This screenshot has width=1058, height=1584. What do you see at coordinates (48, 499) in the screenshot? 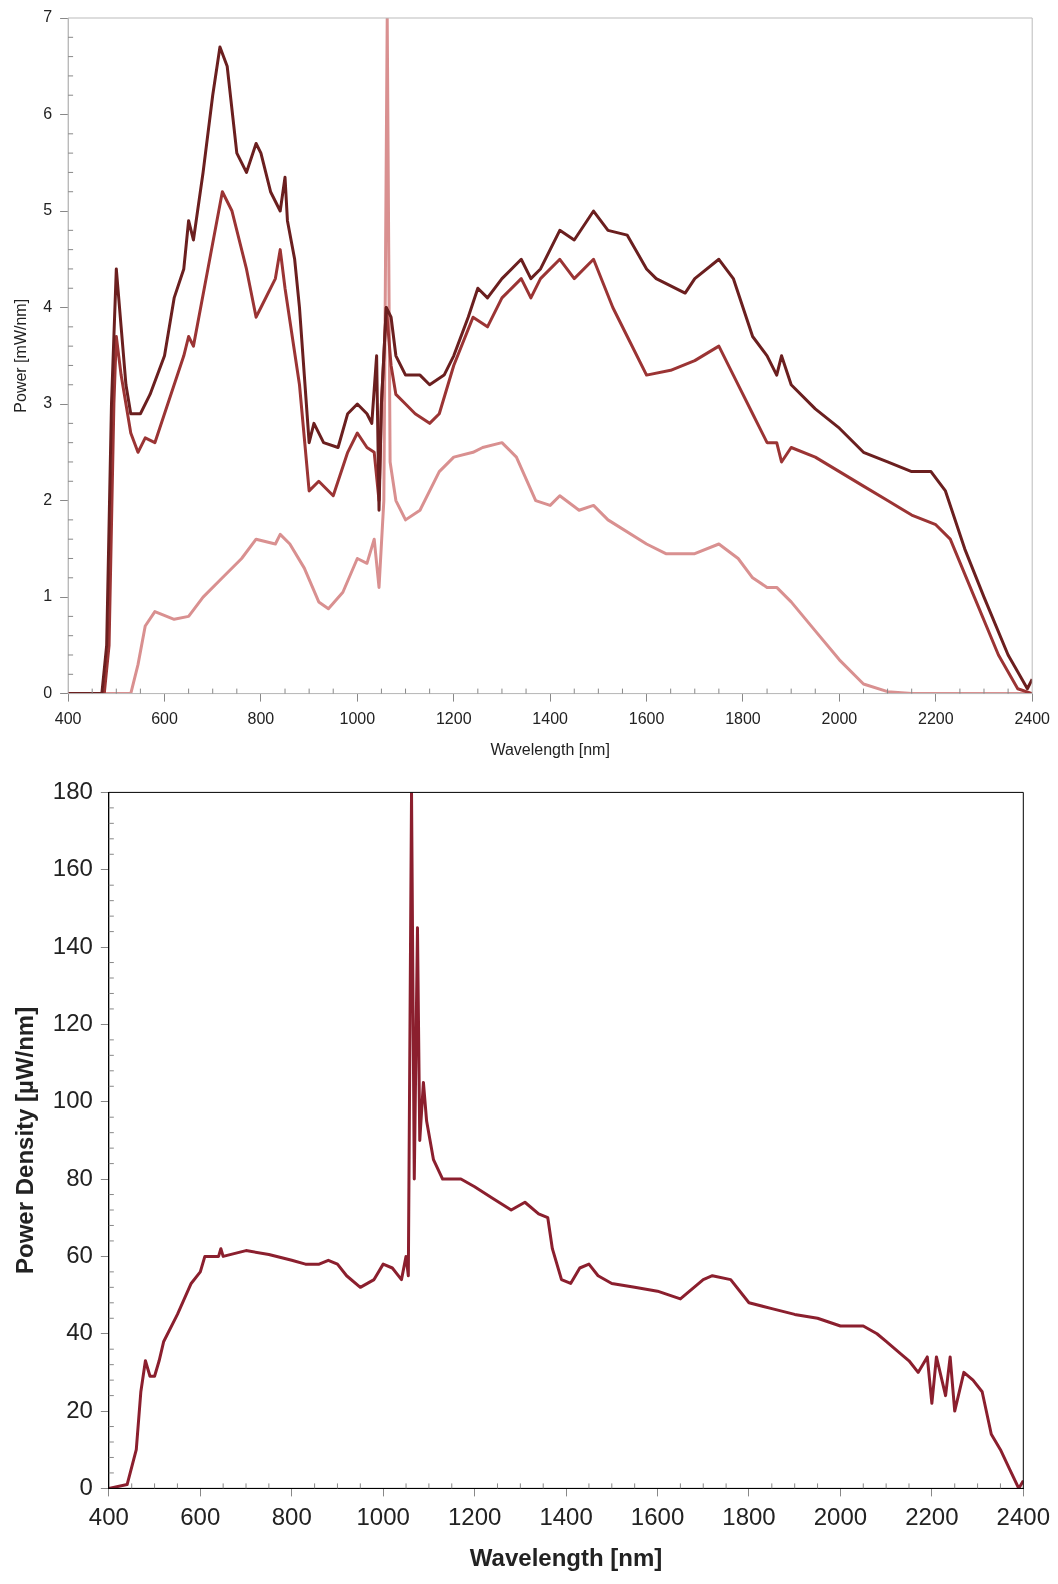
I see `y-tick-label: 2` at bounding box center [48, 499].